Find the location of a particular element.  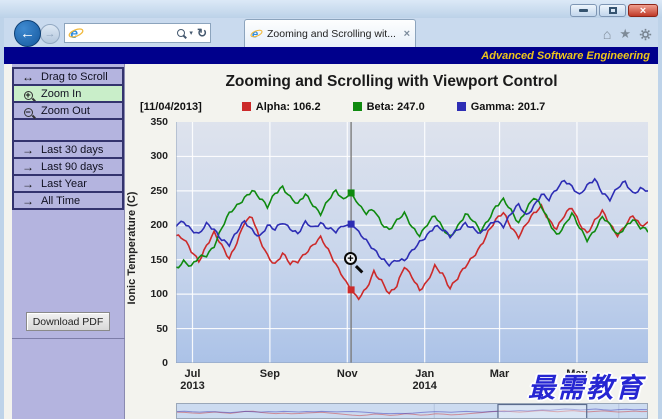

sidebar-spacer is located at coordinates (68, 130).